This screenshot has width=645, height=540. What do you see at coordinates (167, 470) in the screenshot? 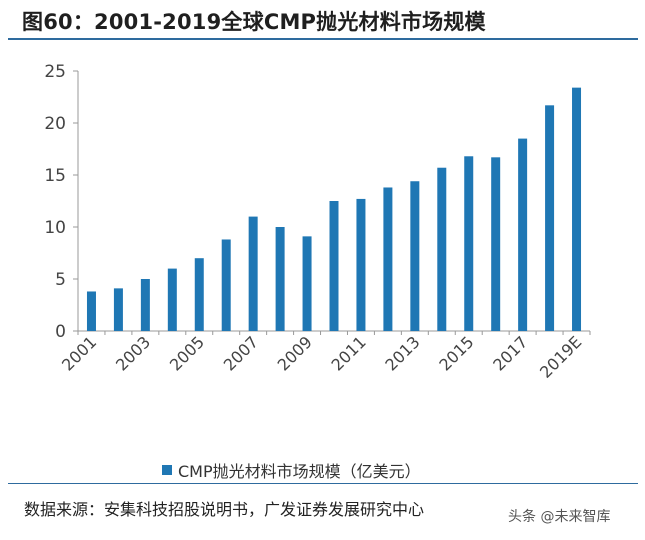
I see `legend-swatch` at bounding box center [167, 470].